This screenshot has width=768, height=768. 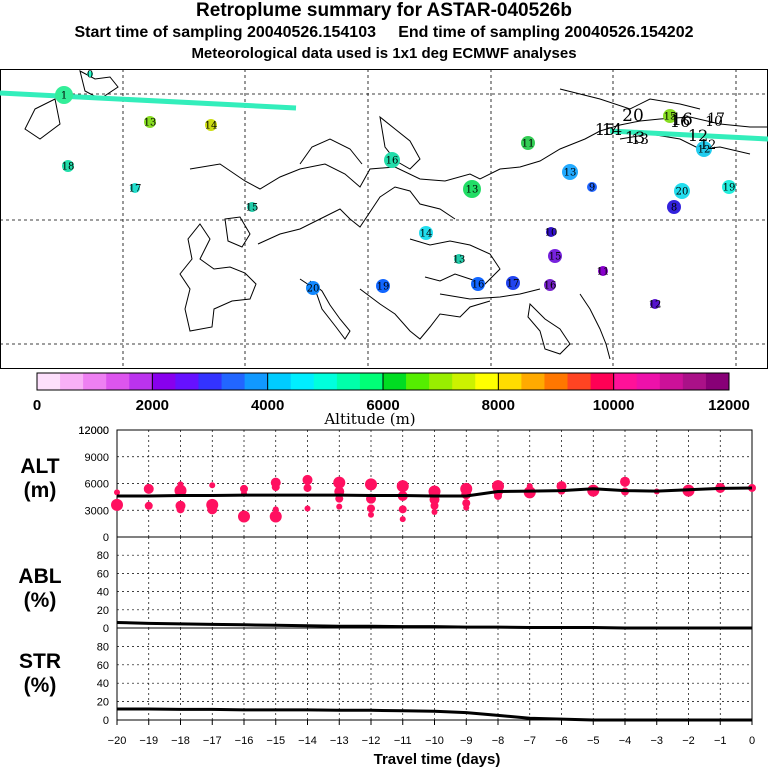 I want to click on map-marker-label: 20, so click(x=682, y=192).